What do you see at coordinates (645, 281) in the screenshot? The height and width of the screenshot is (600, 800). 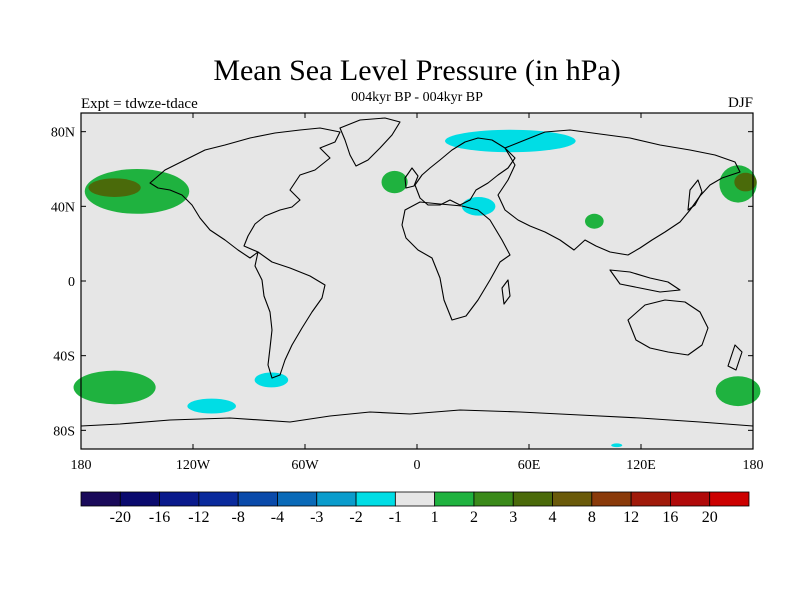 I see `coastline-indonesia` at bounding box center [645, 281].